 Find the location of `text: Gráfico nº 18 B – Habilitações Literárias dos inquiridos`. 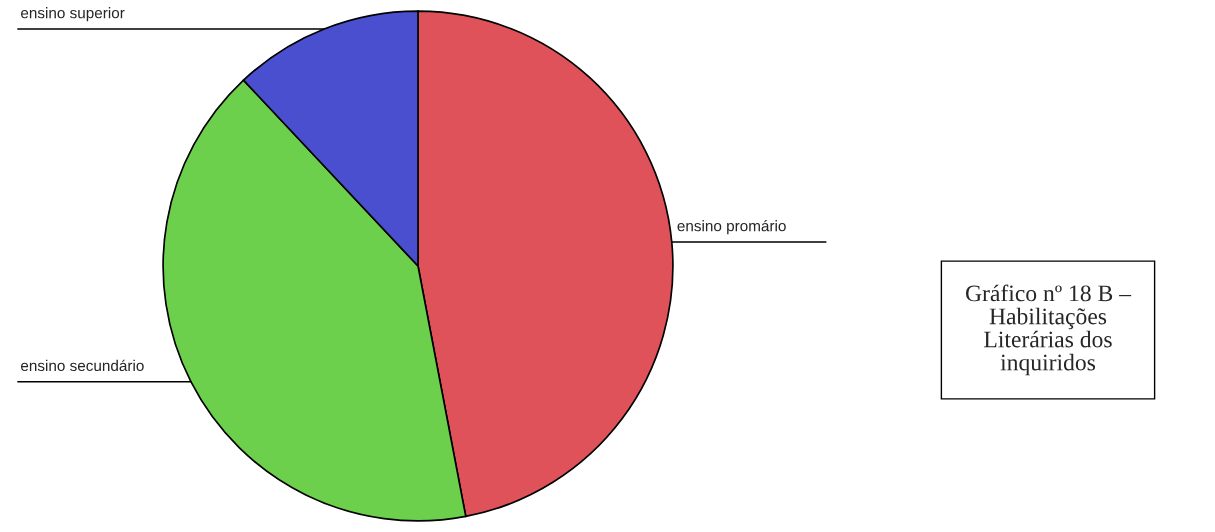

text: Gráfico nº 18 B – Habilitações Literárias dos inquiridos is located at coordinates (1048, 330).